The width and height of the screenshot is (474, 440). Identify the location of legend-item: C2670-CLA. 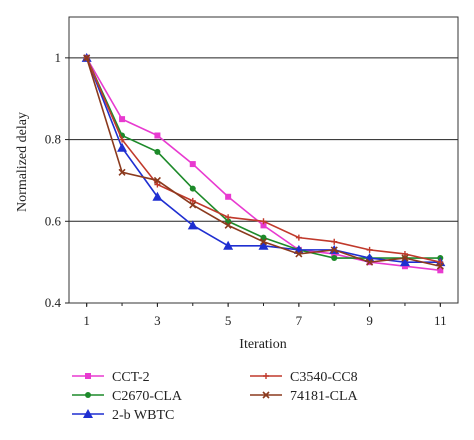
(127, 396).